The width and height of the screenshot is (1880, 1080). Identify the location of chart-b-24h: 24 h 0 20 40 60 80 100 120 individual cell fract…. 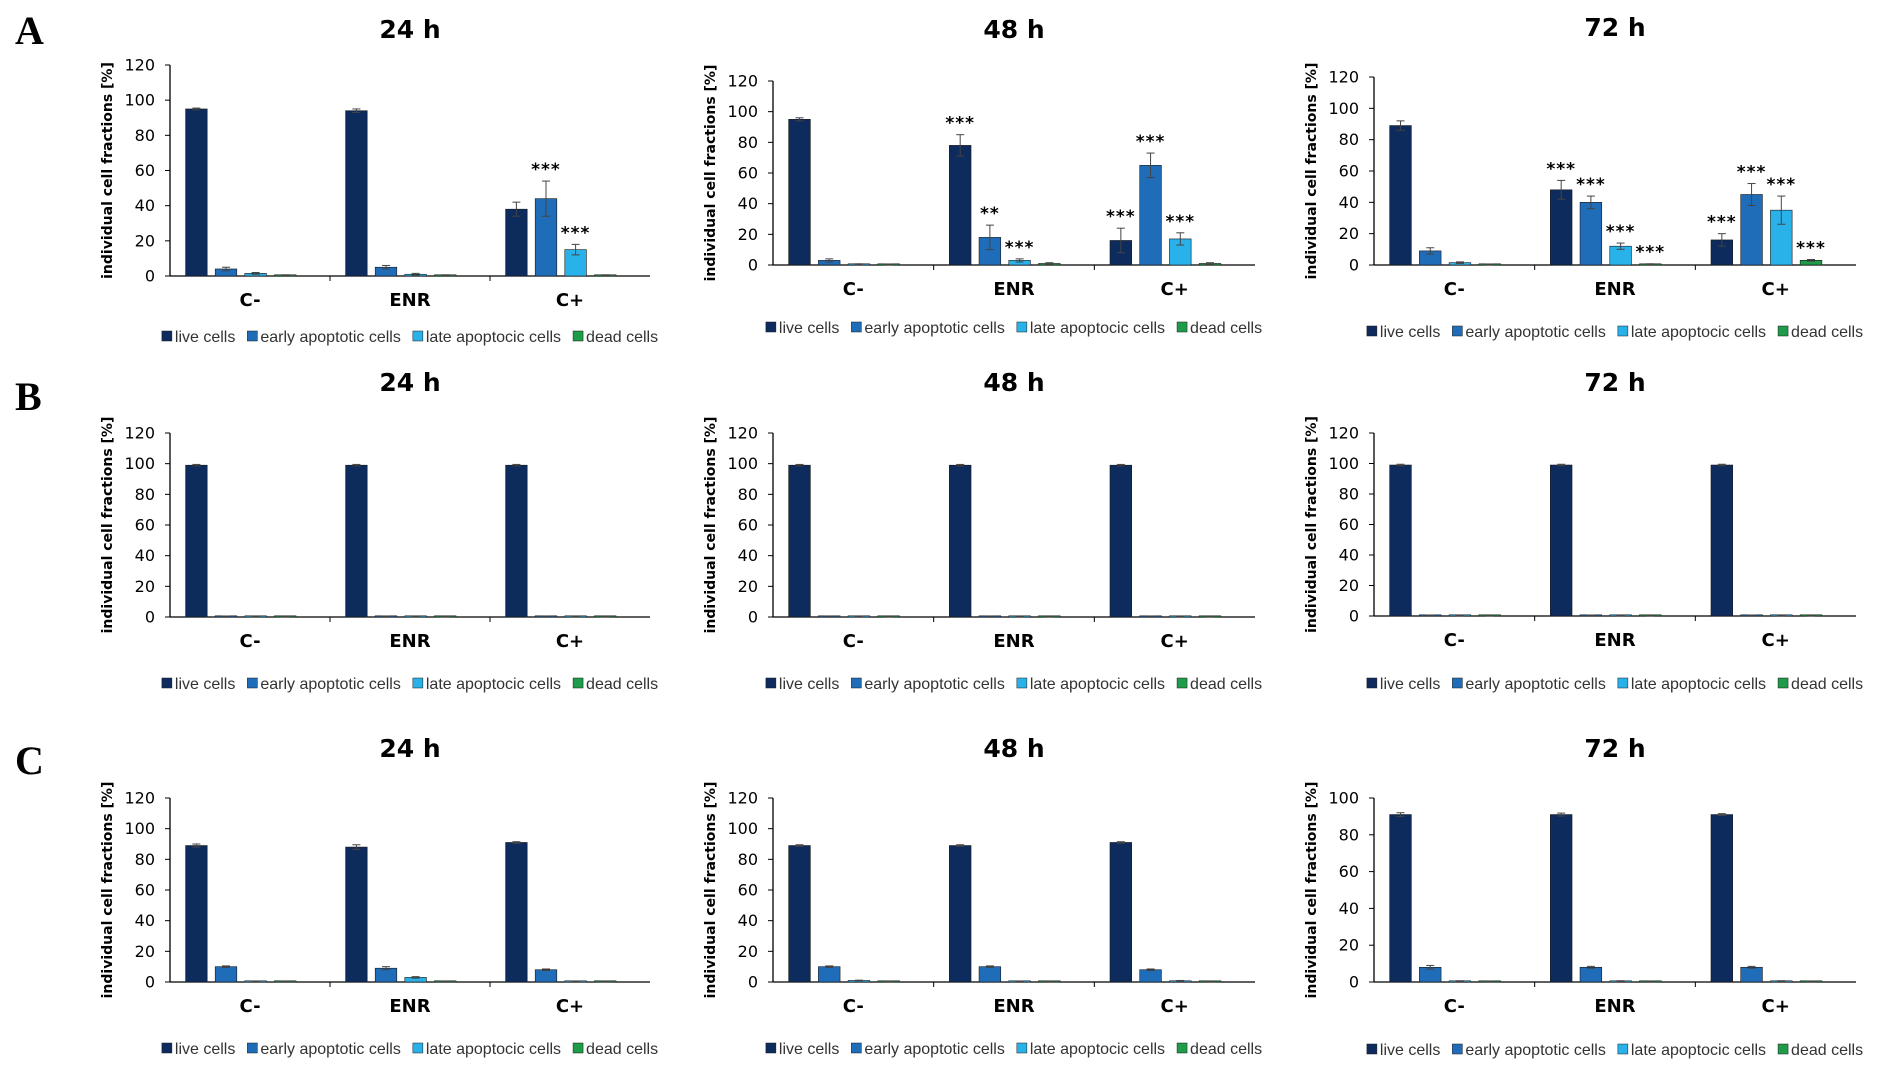
(379, 530).